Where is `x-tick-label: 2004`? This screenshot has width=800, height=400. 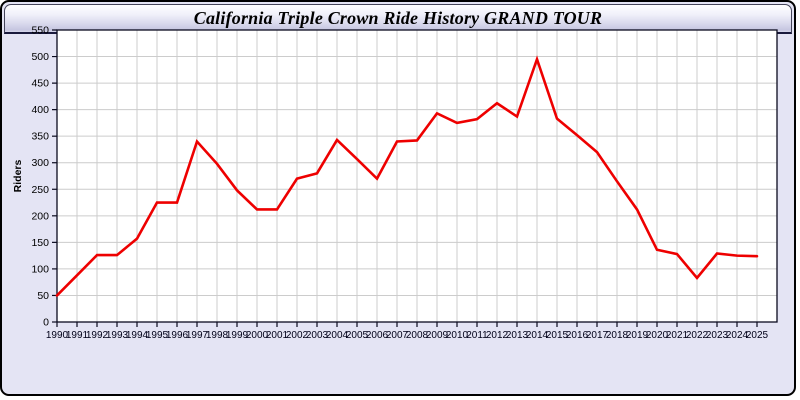 x-tick-label: 2004 is located at coordinates (337, 335).